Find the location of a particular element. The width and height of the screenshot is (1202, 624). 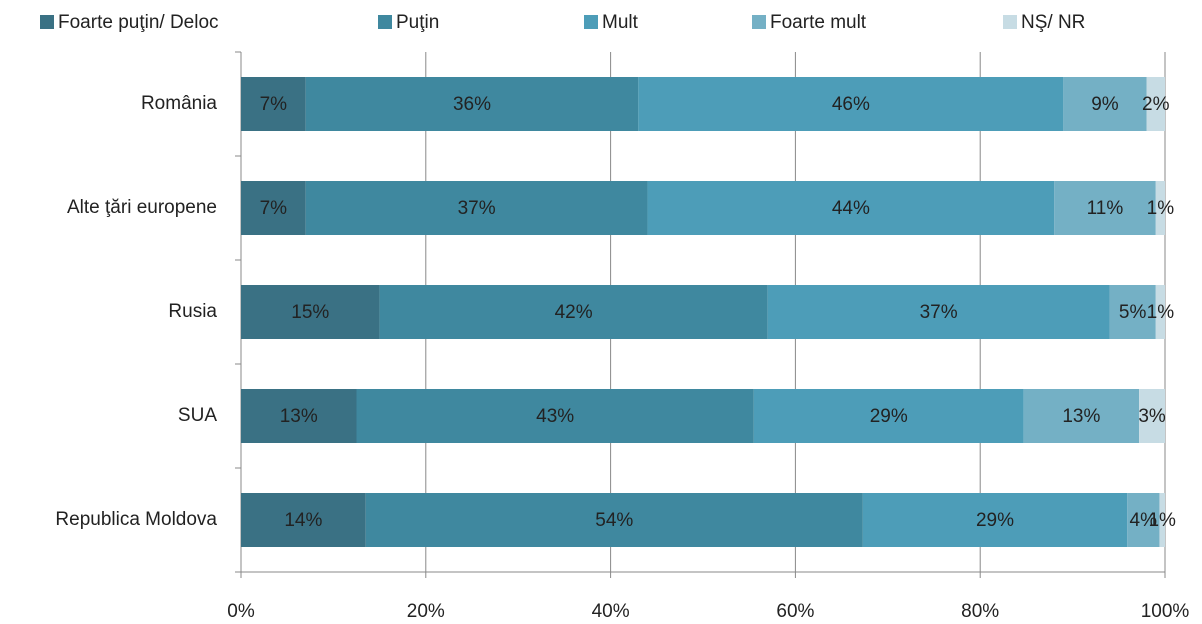

legend-label: Foarte puţin/ Deloc is located at coordinates (138, 22).